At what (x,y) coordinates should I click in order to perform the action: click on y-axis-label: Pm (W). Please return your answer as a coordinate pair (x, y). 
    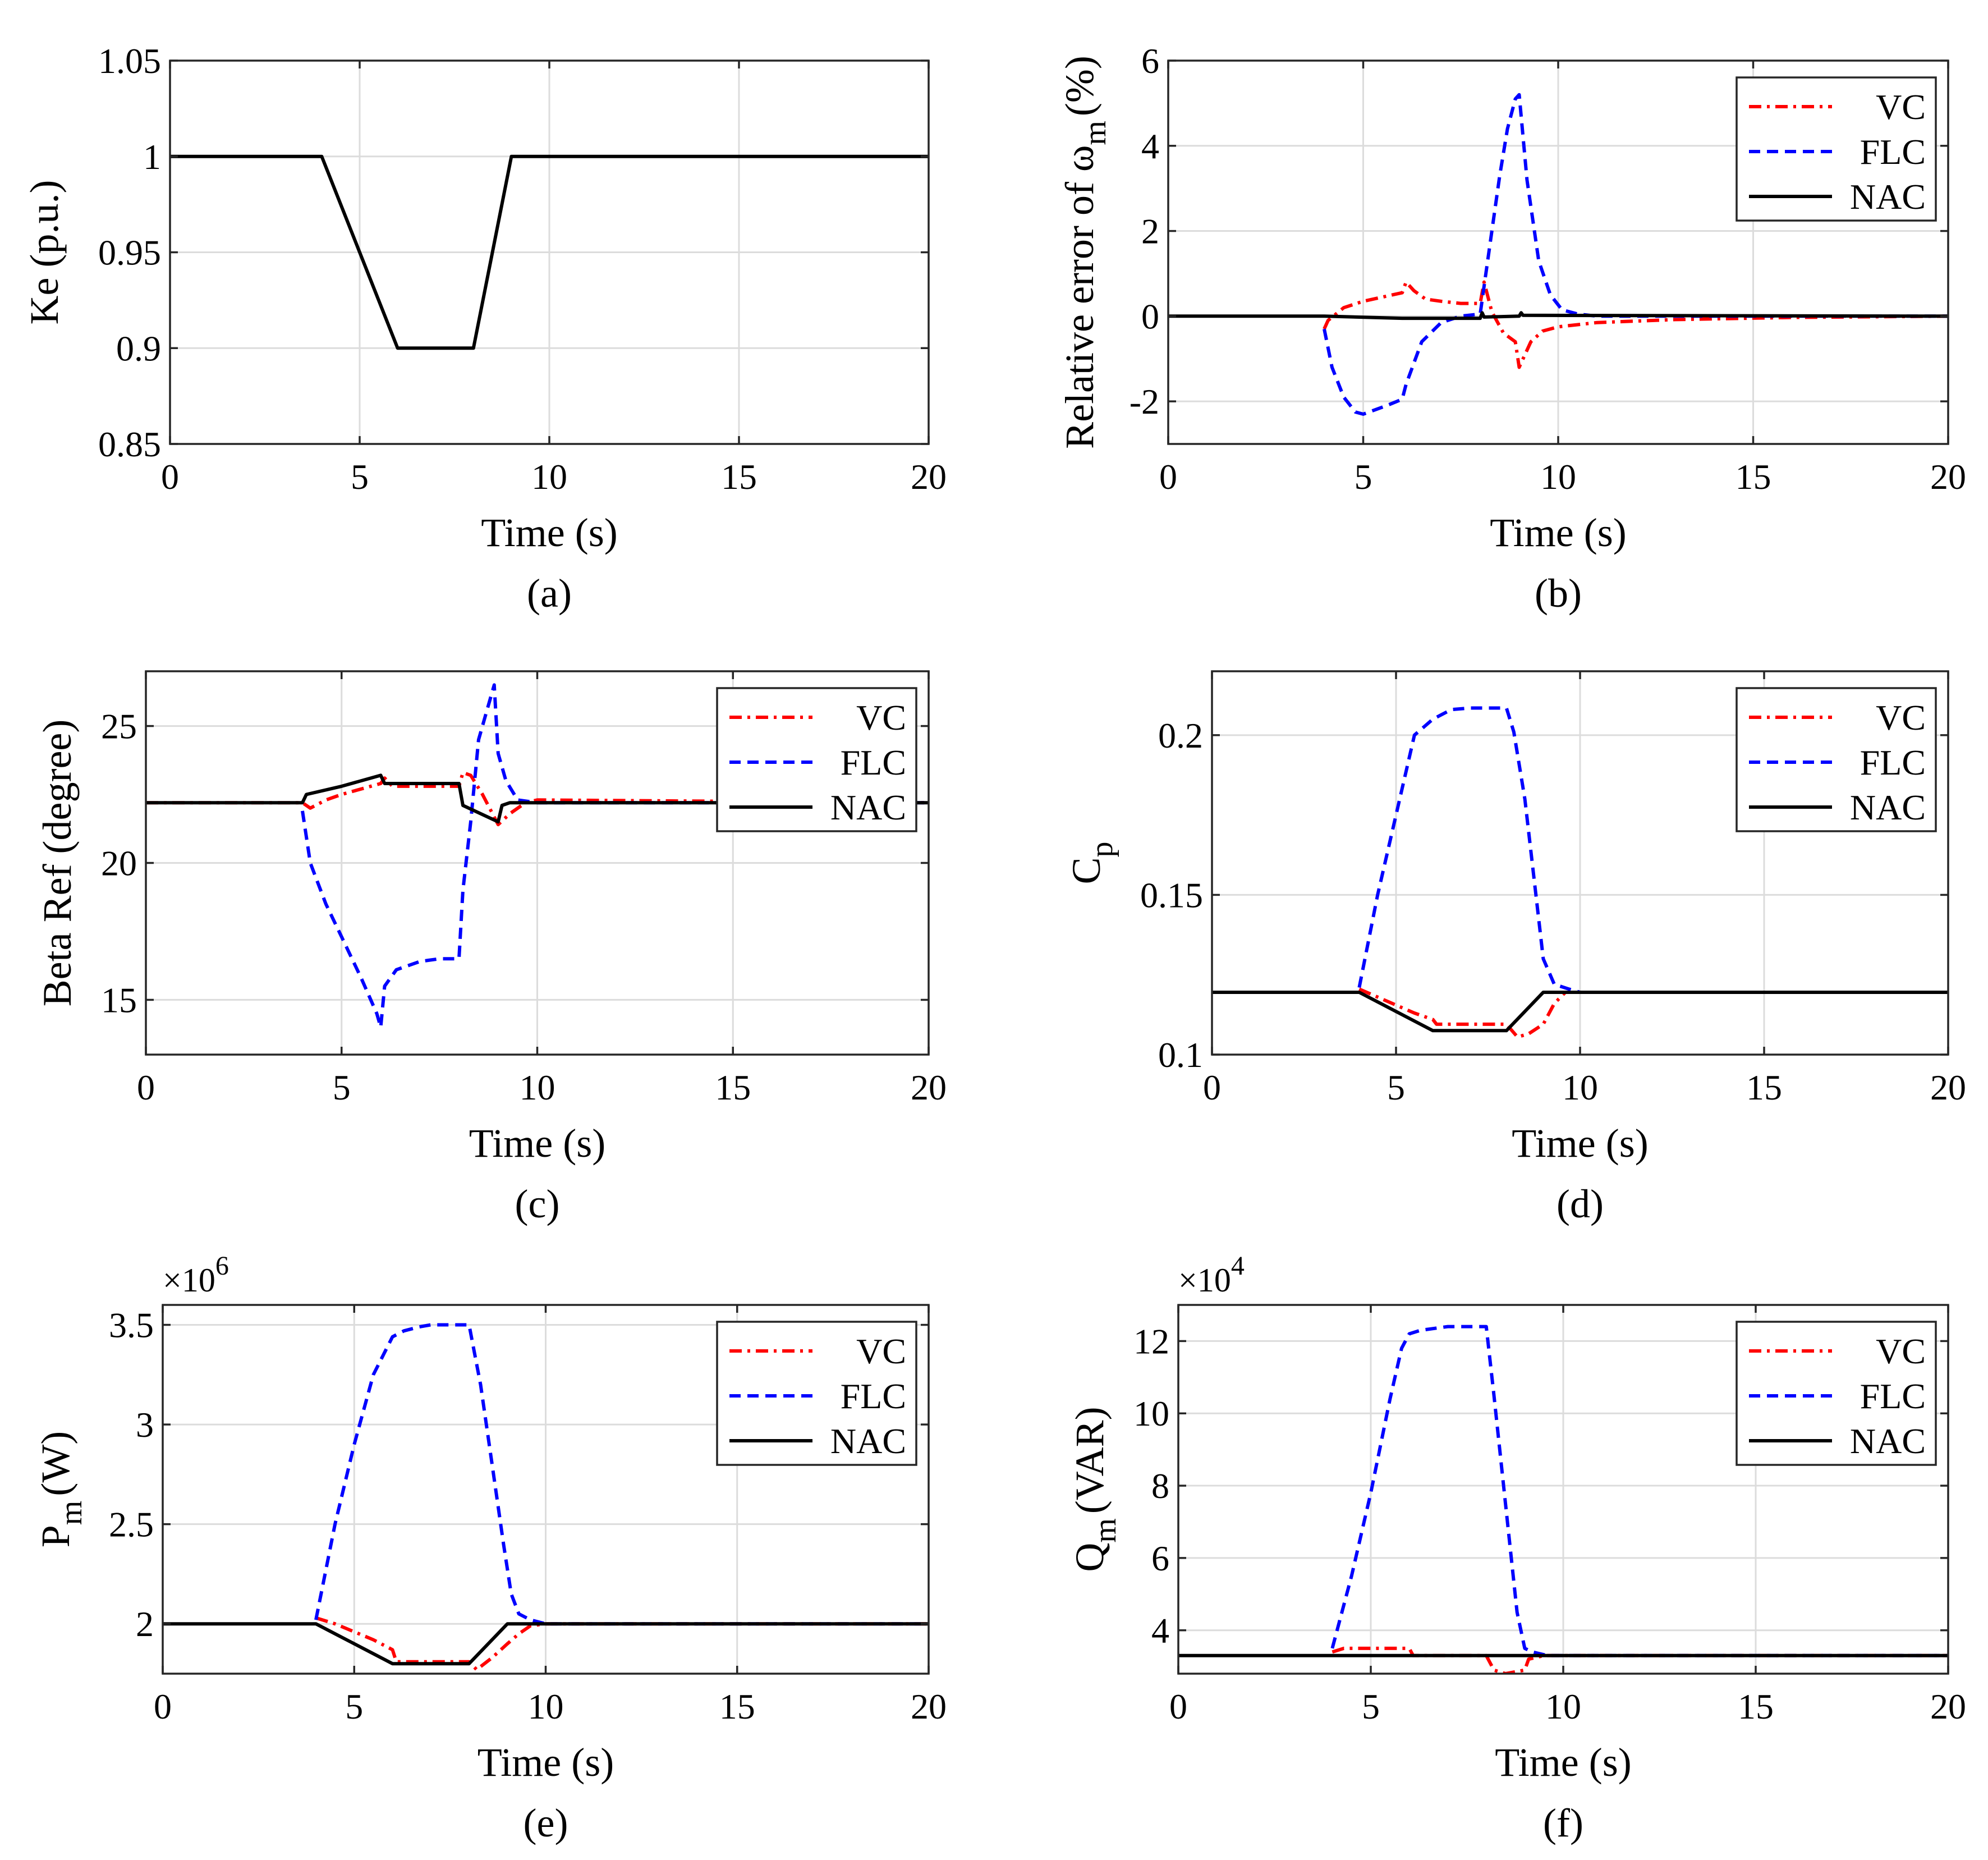
    Looking at the image, I should click on (61, 1489).